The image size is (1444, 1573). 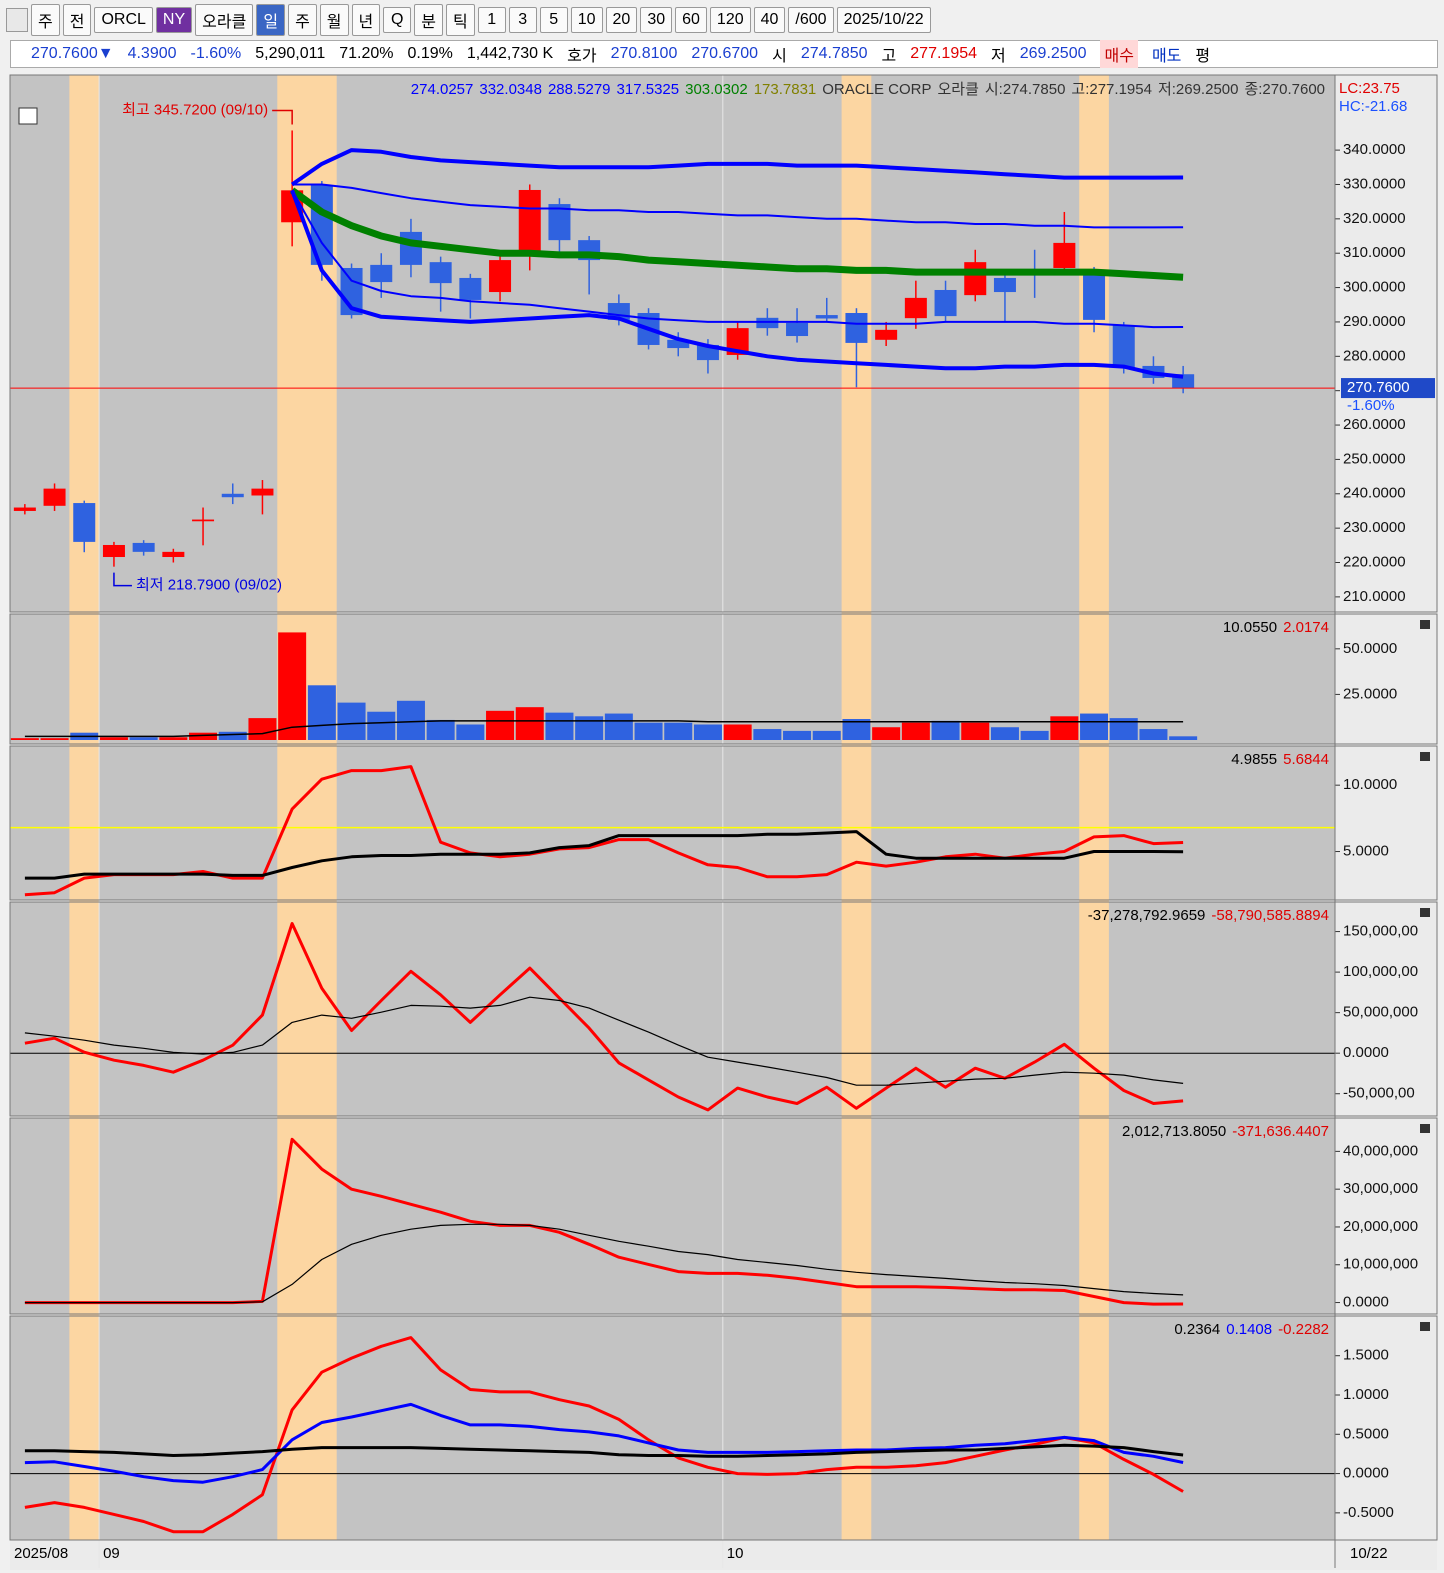 What do you see at coordinates (282, 117) in the screenshot?
I see `max-arrow` at bounding box center [282, 117].